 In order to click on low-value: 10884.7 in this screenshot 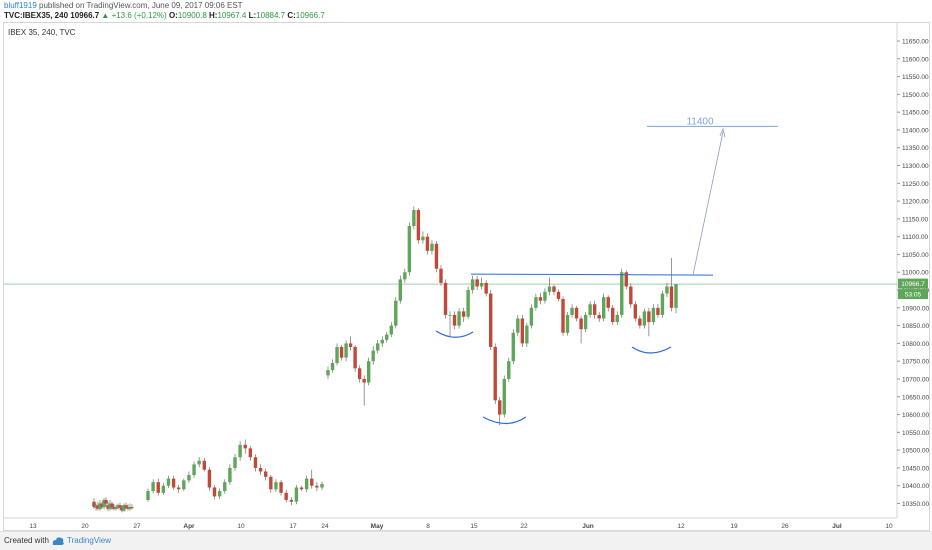, I will do `click(271, 15)`.